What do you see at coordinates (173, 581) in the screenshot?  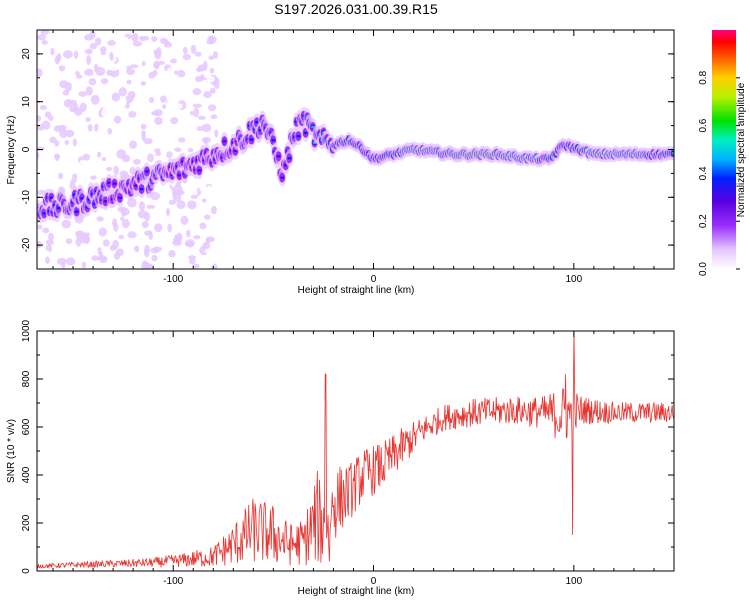 I see `x-tick-label: -100` at bounding box center [173, 581].